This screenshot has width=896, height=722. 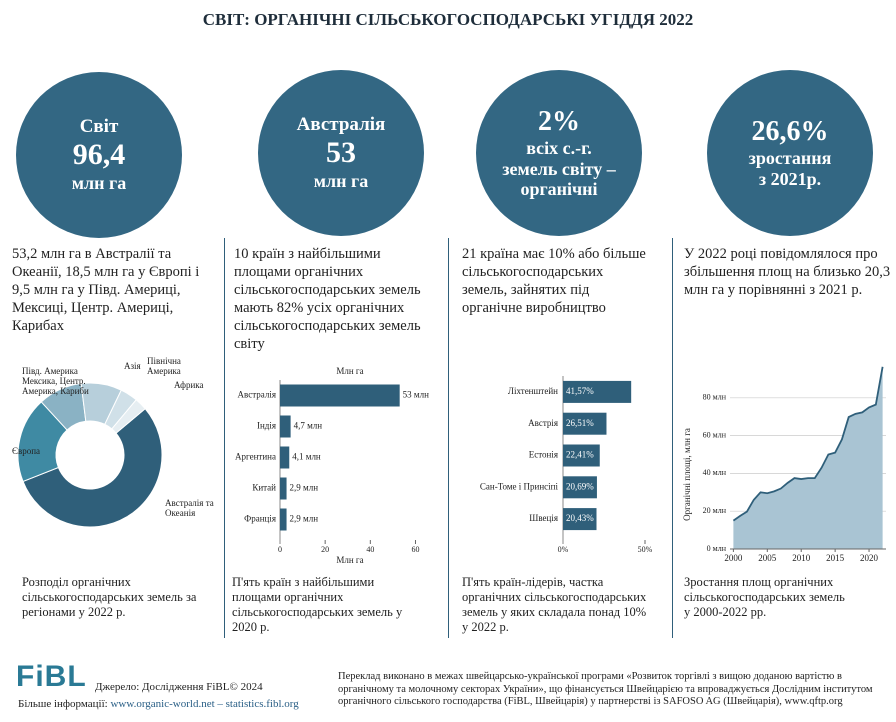 I want to click on more-label: Більше інформації:, so click(x=63, y=704).